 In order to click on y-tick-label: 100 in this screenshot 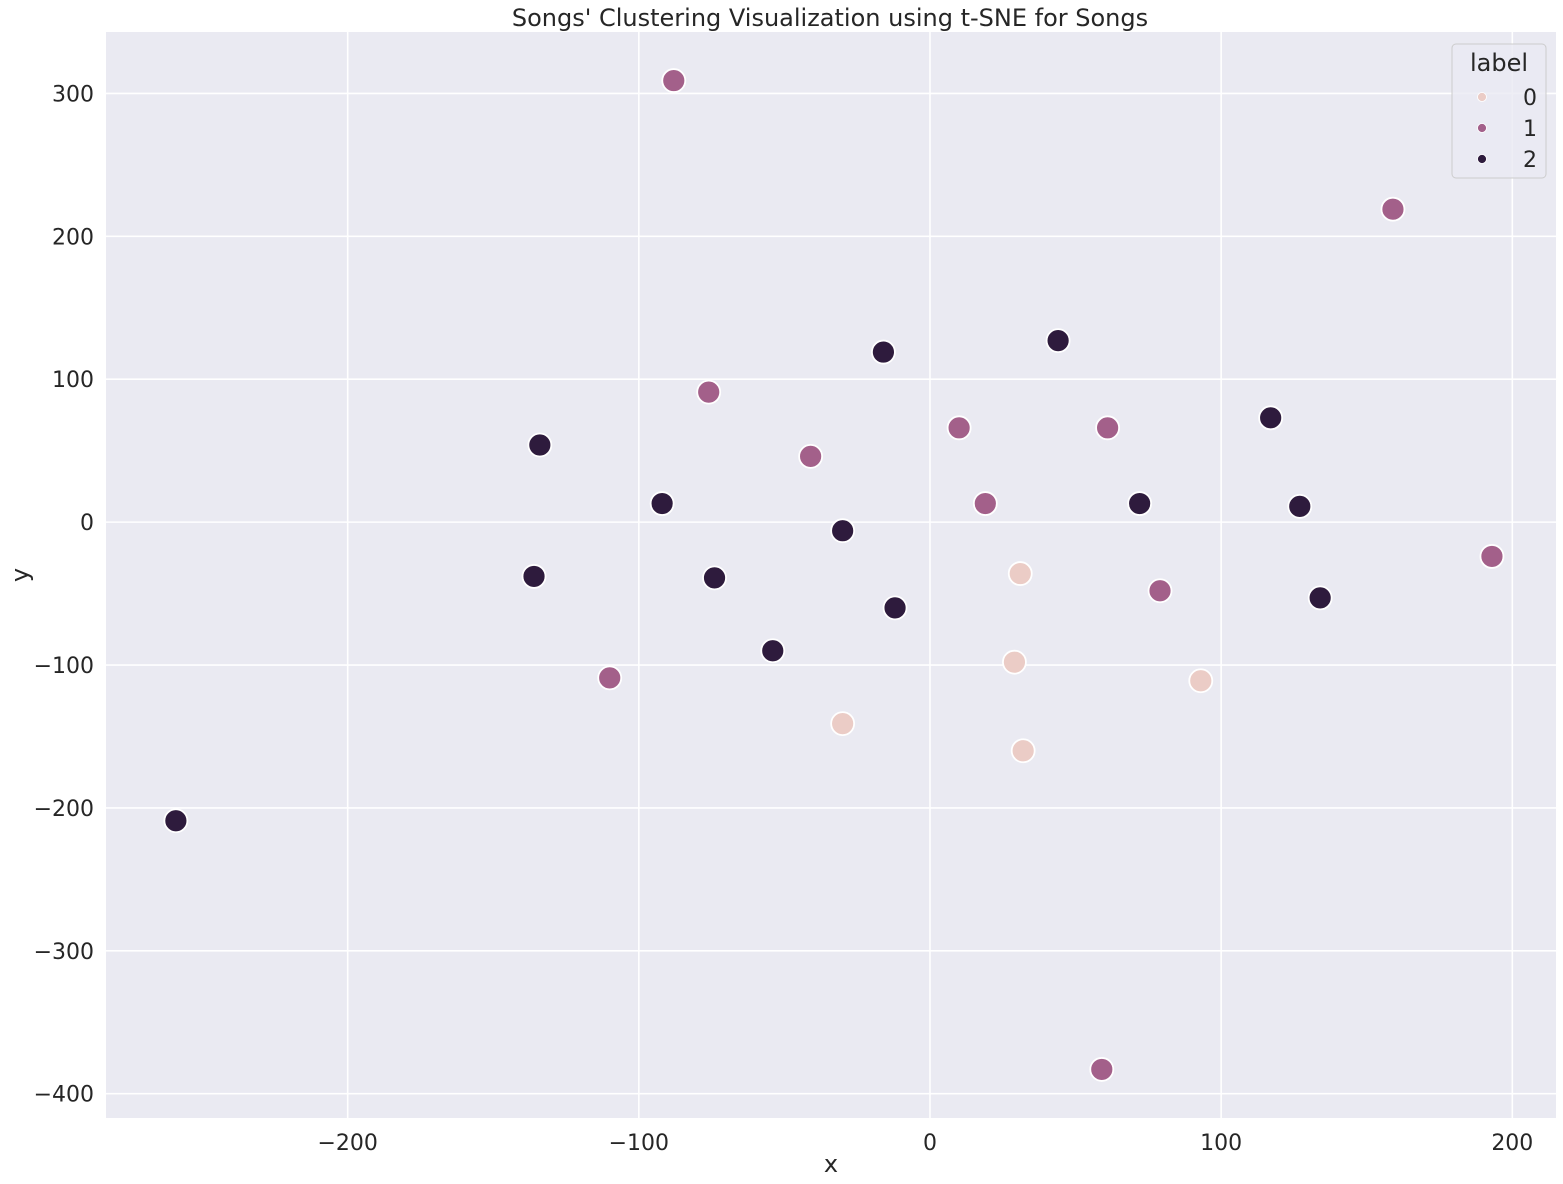, I will do `click(73, 380)`.